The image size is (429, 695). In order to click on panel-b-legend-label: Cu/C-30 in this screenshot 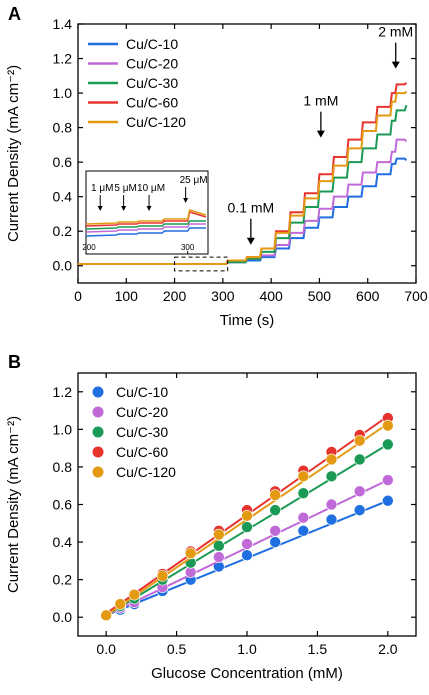, I will do `click(142, 432)`.